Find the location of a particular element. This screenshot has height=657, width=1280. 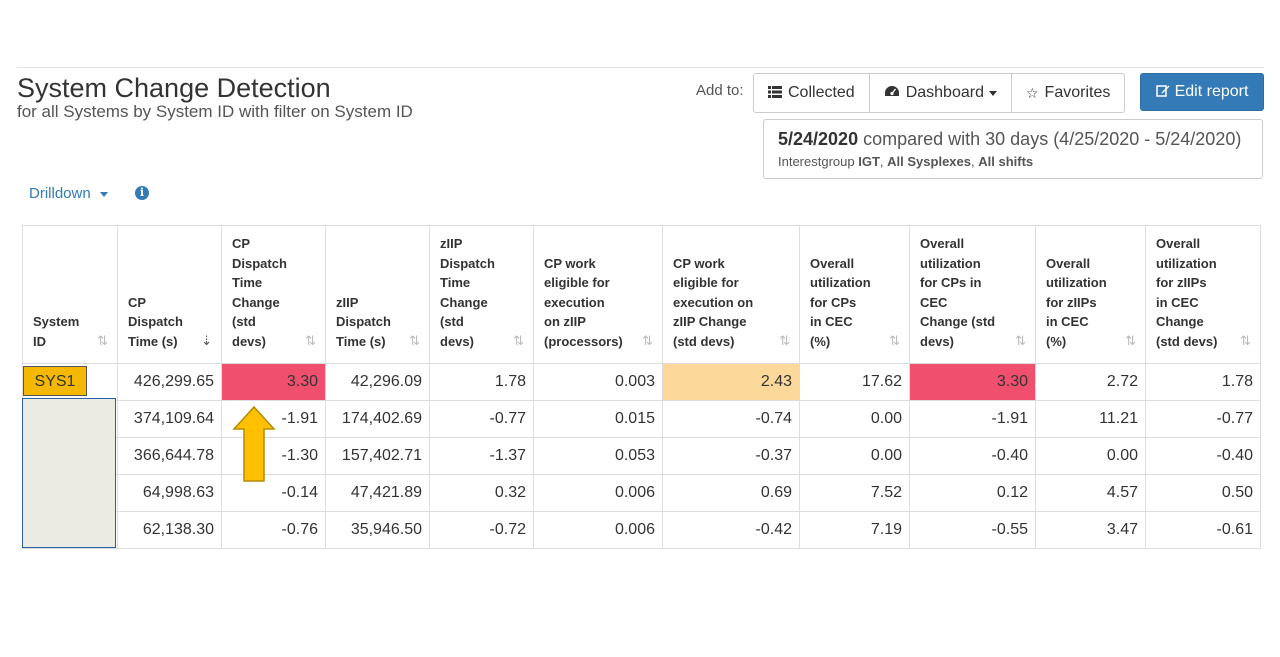

table-cell: -0.77 is located at coordinates (481, 419).